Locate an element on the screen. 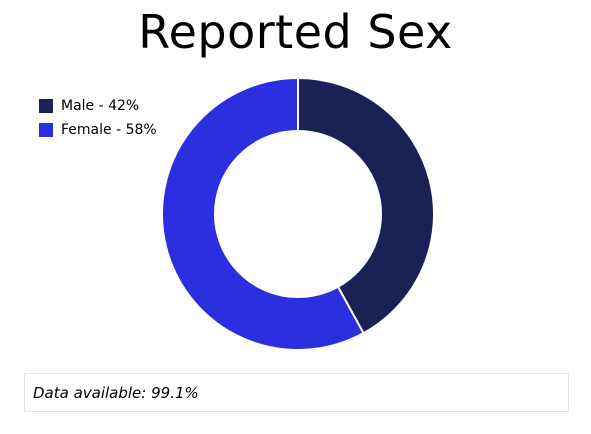 The width and height of the screenshot is (591, 434). chart-title: Reported Sex is located at coordinates (295, 32).